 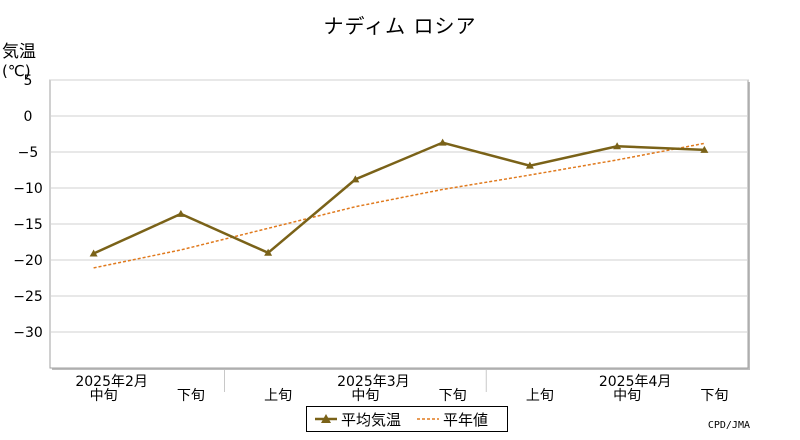 What do you see at coordinates (28, 261) in the screenshot?
I see `y-tick-label: −20` at bounding box center [28, 261].